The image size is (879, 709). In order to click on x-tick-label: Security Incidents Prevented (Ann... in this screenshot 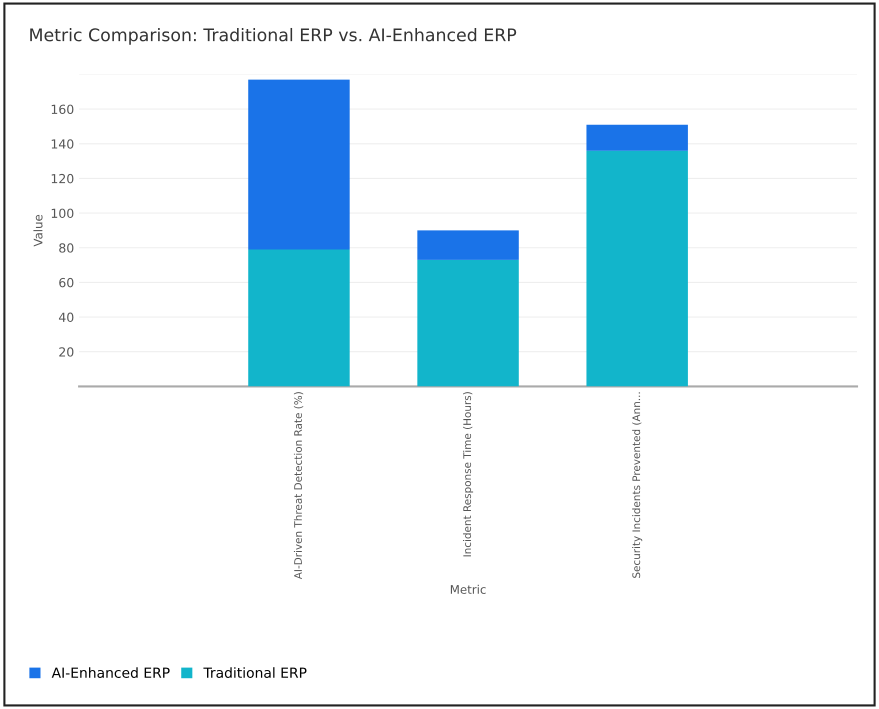, I will do `click(637, 485)`.